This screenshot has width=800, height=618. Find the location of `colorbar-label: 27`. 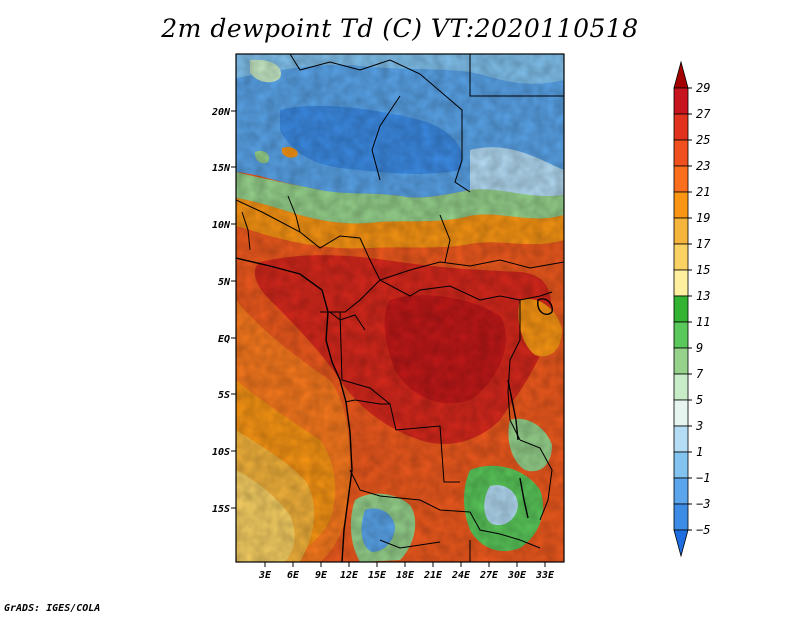

colorbar-label: 27 is located at coordinates (703, 114).